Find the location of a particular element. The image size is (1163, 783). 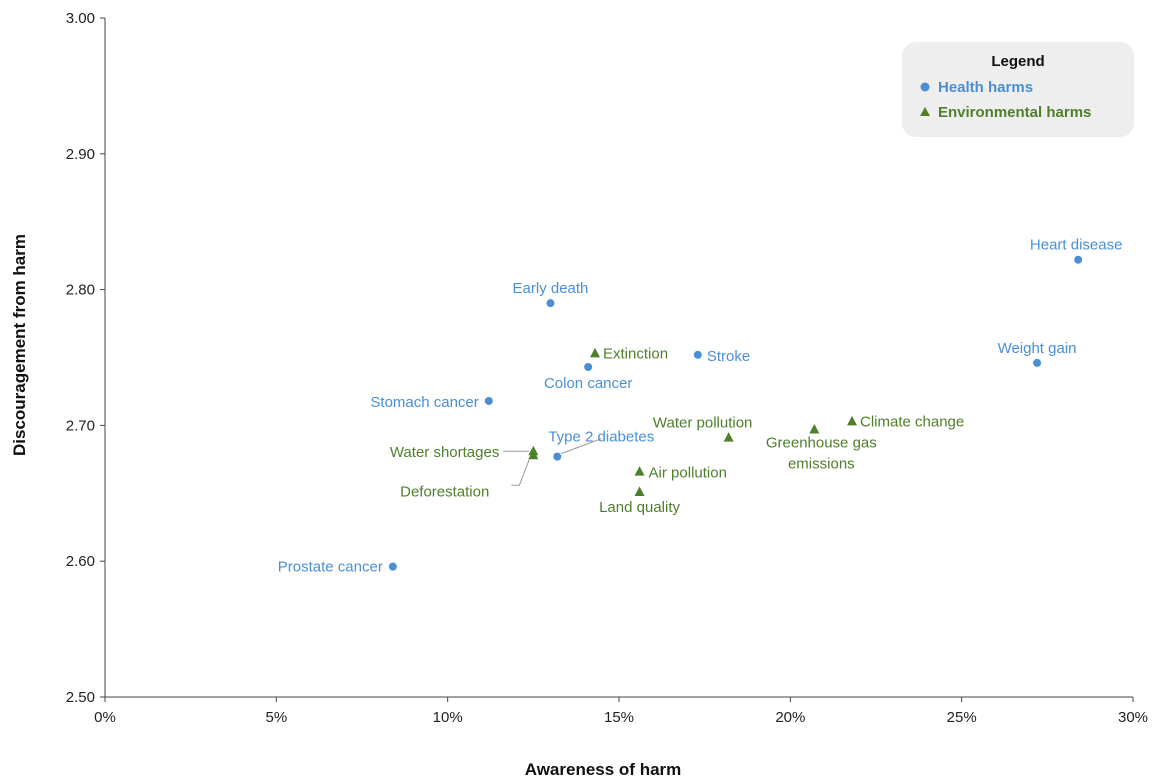

y-tick-label: 2.60 is located at coordinates (80, 561).